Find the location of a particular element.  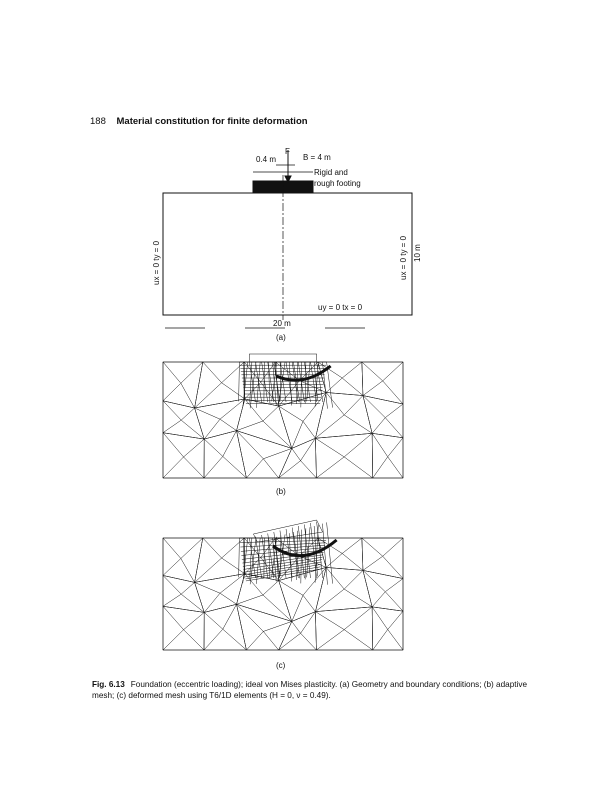

offset-label: 0.4 m is located at coordinates (266, 159).